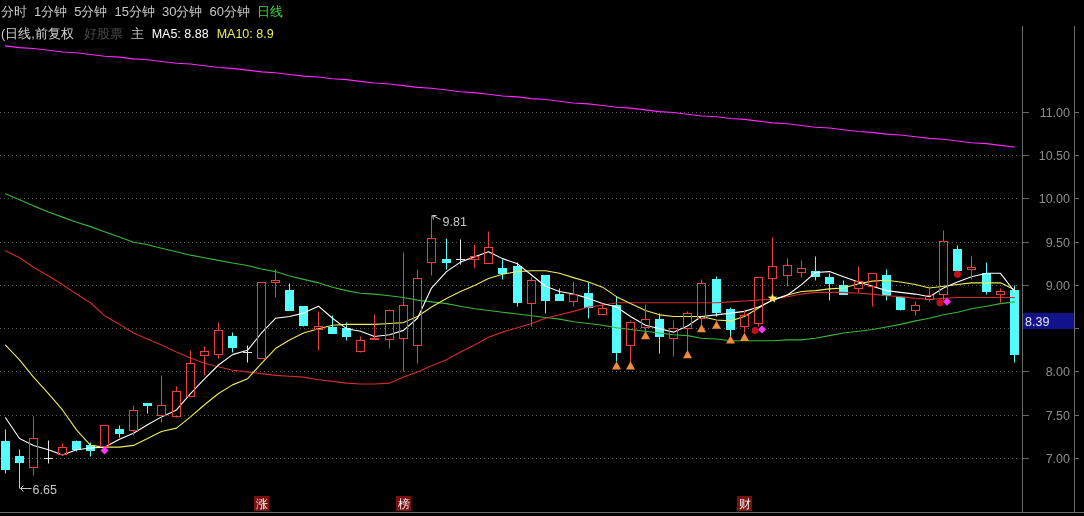 The width and height of the screenshot is (1084, 516). I want to click on title: (日线,前复权, so click(37, 34).